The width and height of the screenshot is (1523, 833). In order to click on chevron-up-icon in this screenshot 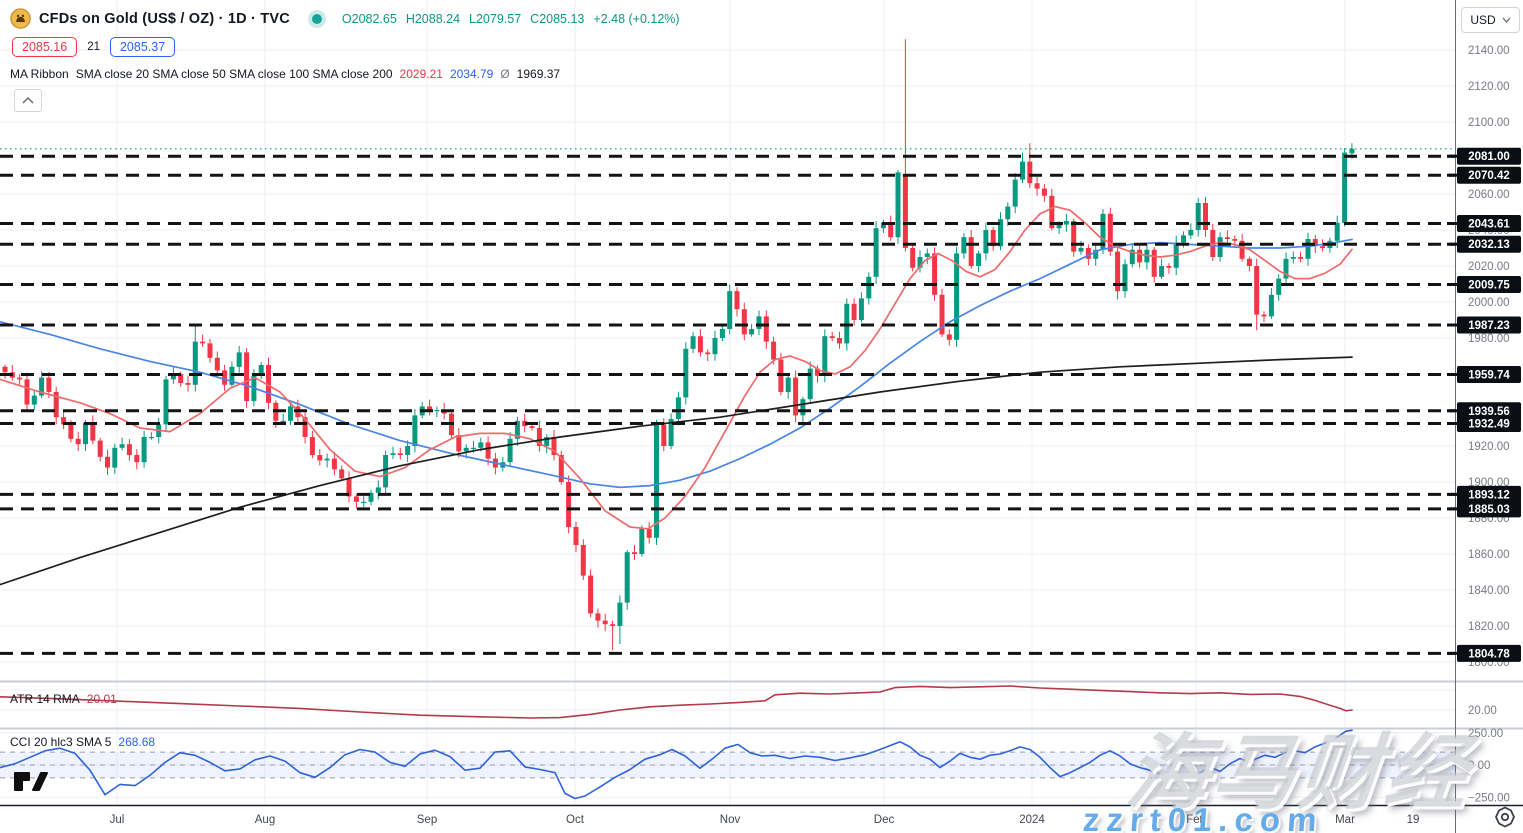, I will do `click(28, 100)`.